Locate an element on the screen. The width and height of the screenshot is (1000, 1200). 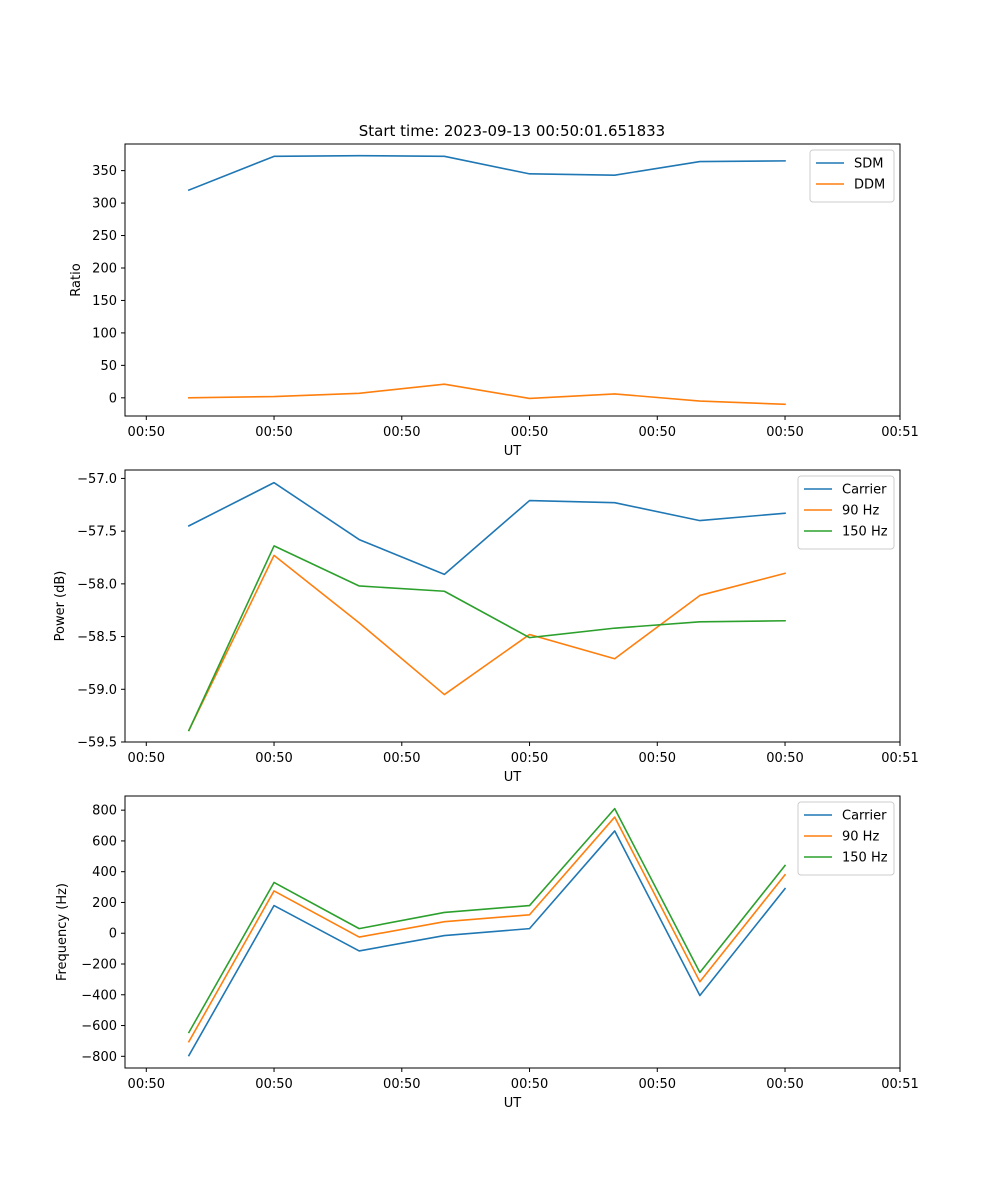
power-y-tick-label: −58.5 is located at coordinates (97, 637).